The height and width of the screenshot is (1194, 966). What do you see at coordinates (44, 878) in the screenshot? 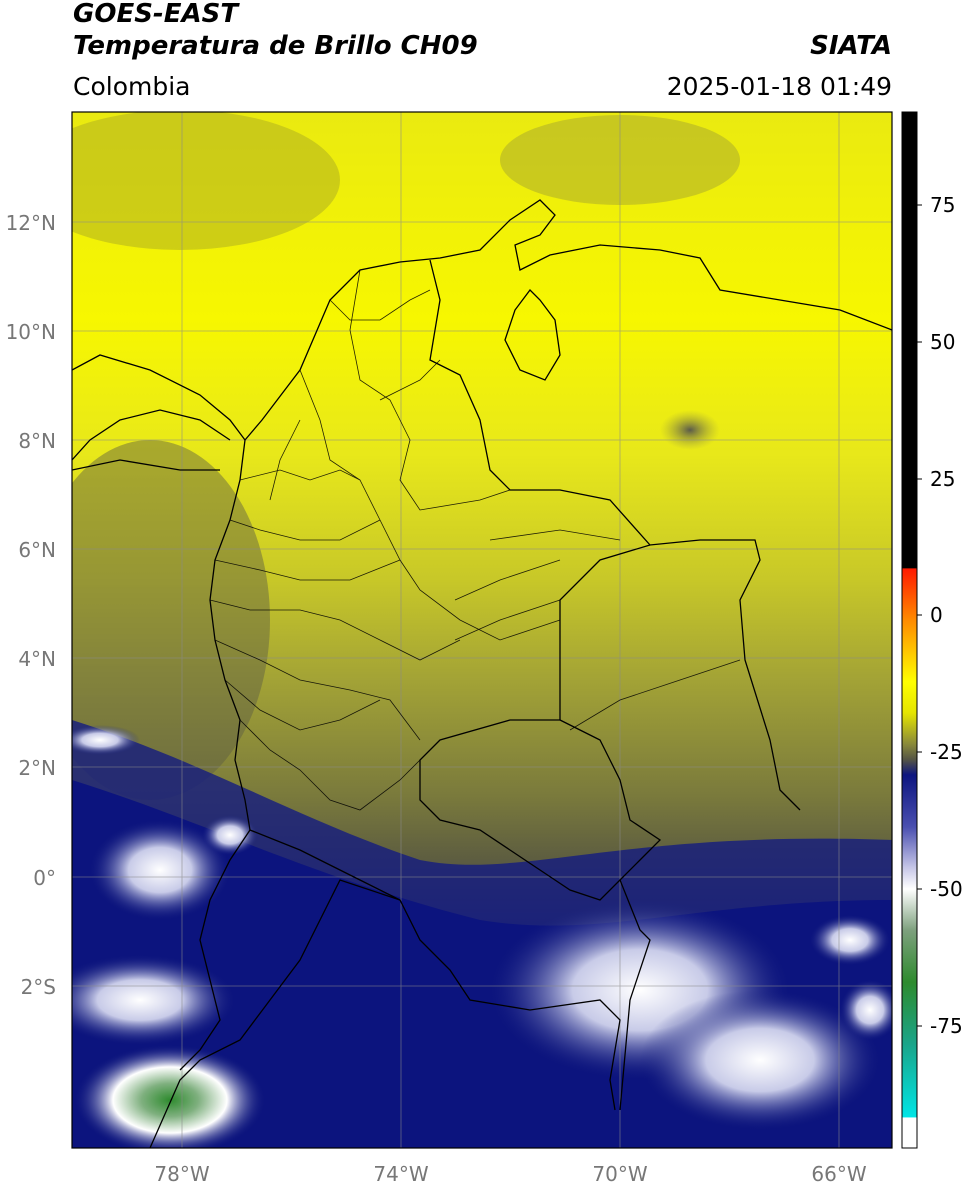
I see `lat-label: 0°` at bounding box center [44, 878].